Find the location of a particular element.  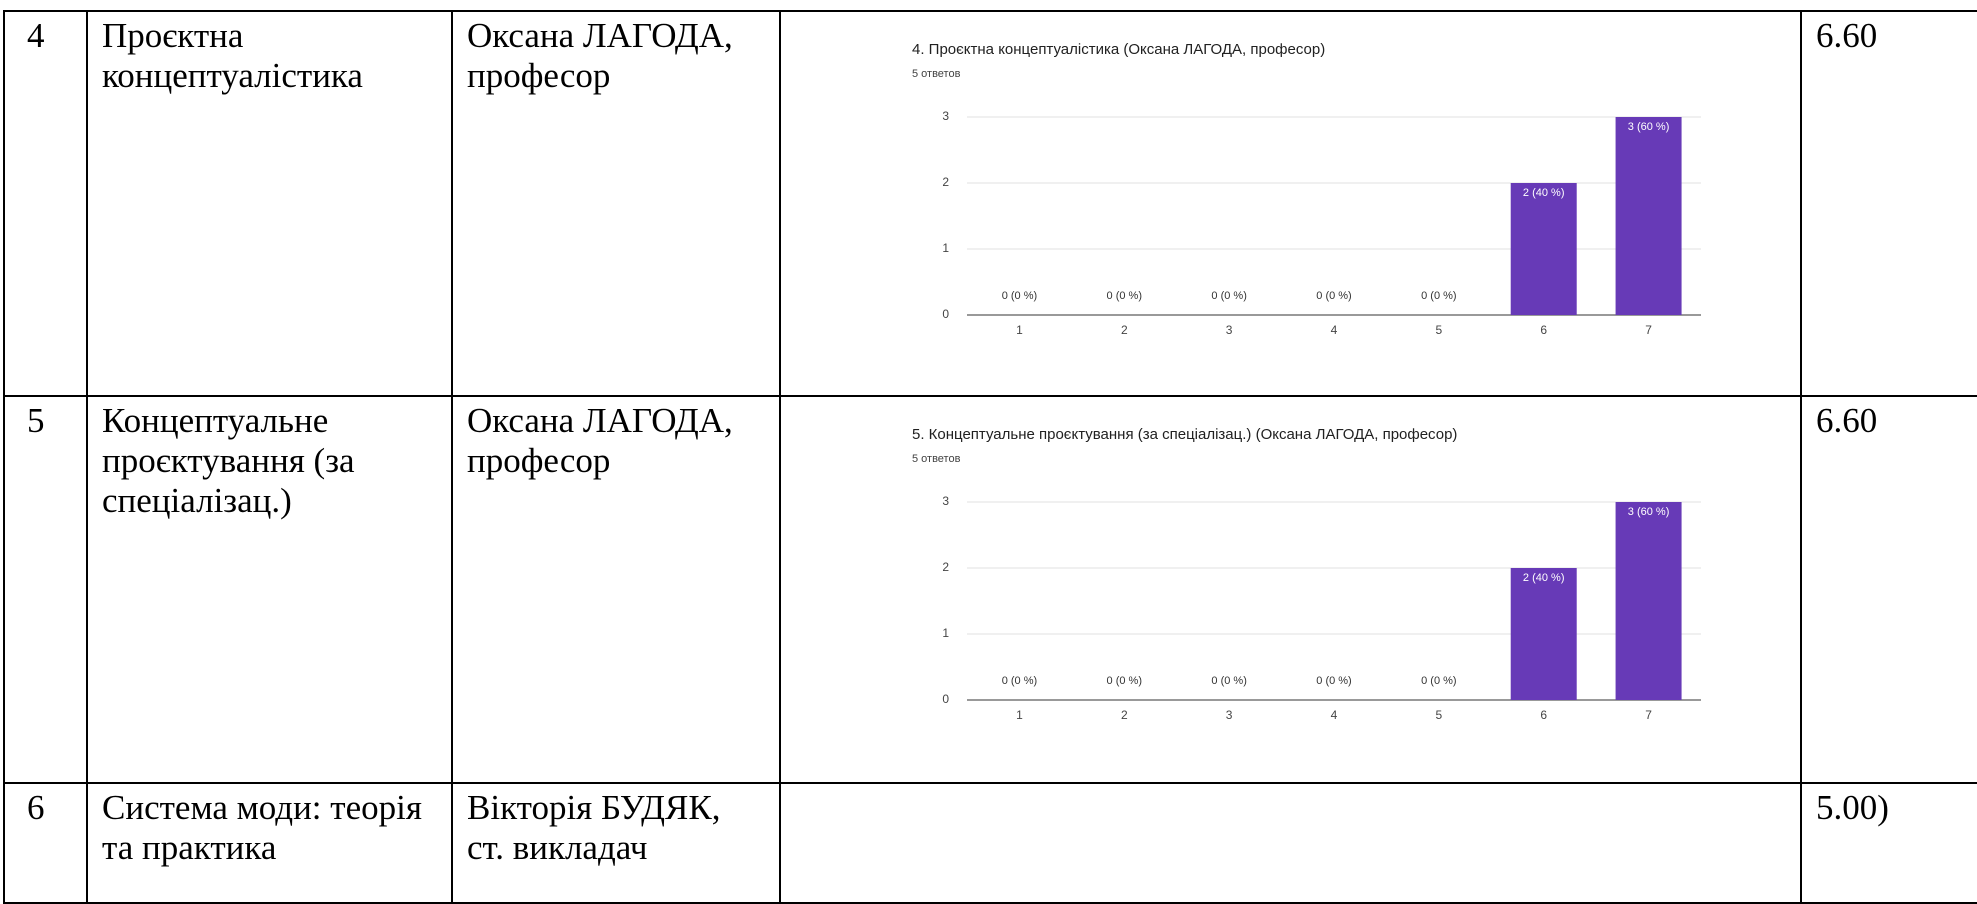

score-cell: 5.00) is located at coordinates (1888, 843).